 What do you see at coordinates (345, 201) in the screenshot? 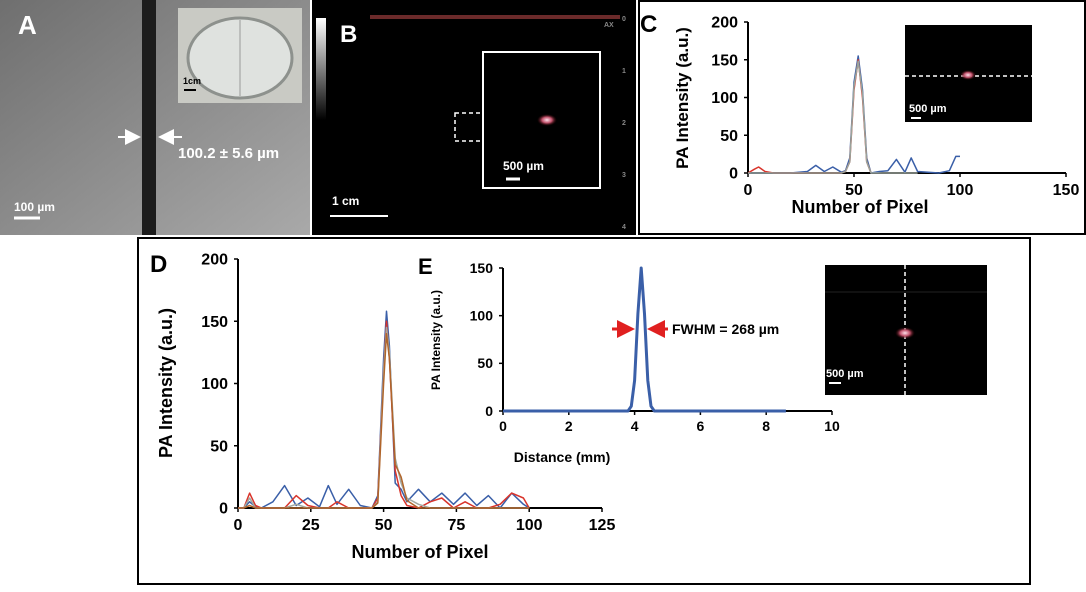
I see `scale-label: 1 cm` at bounding box center [345, 201].